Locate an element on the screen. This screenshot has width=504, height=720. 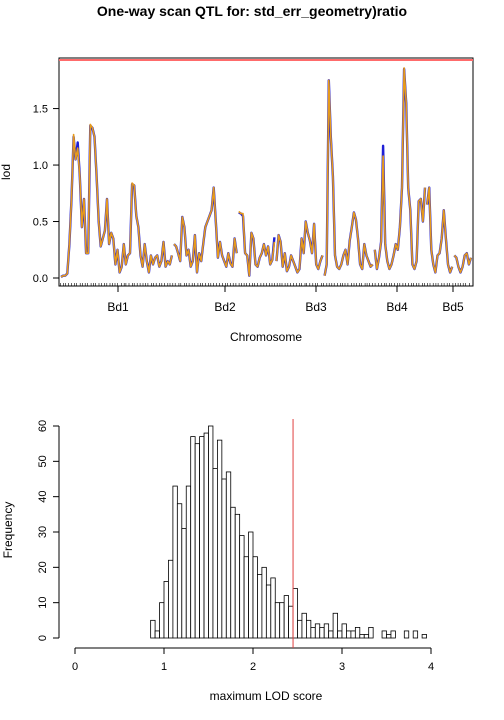
lod-y-axis: 0.0 0.5 1.0 1.5 is located at coordinates (46, 194).